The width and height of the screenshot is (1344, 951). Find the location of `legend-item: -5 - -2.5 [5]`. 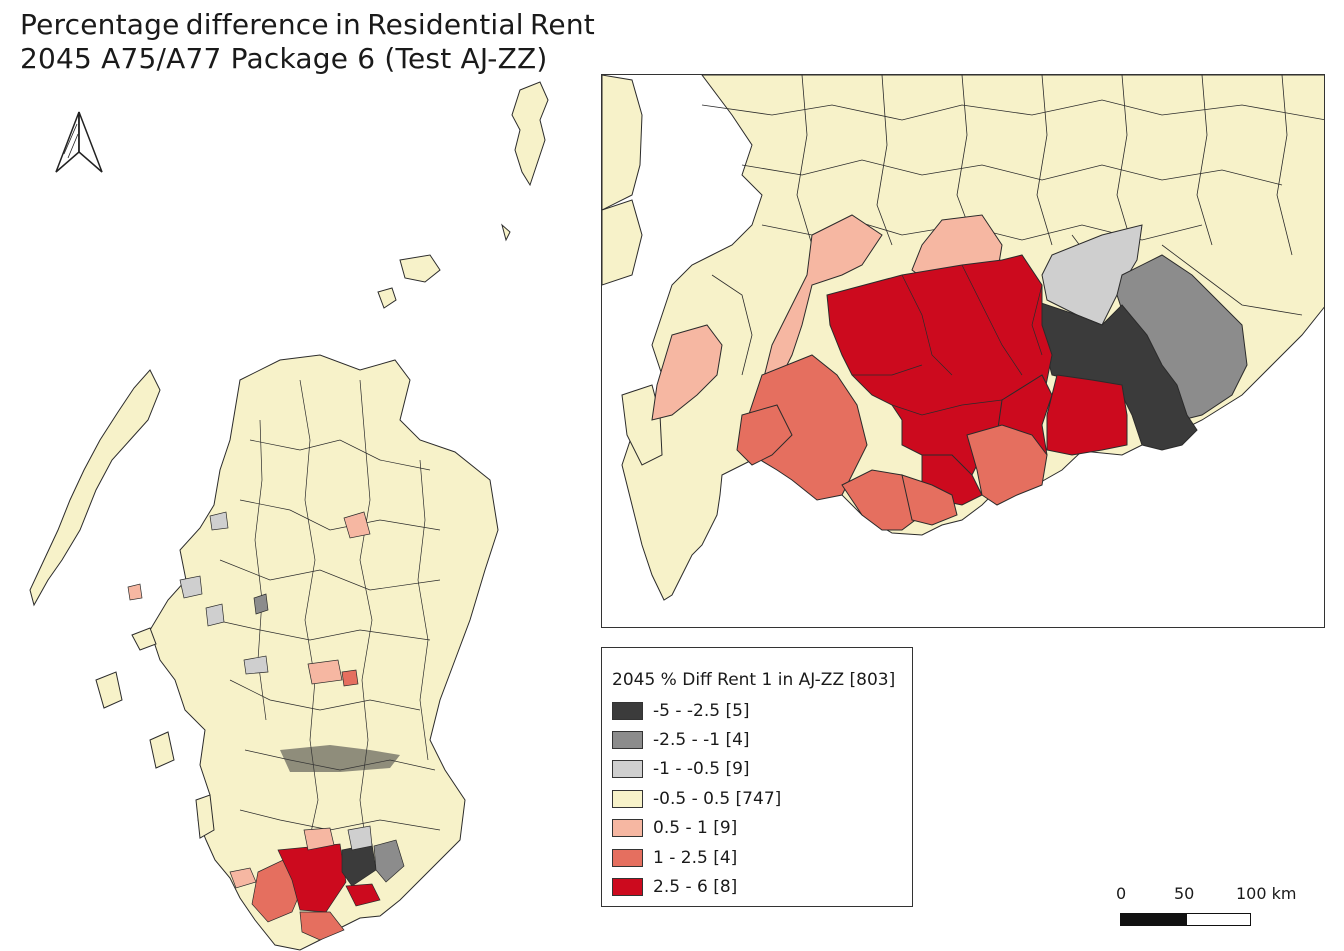

legend-item: -5 - -2.5 [5] is located at coordinates (762, 710).